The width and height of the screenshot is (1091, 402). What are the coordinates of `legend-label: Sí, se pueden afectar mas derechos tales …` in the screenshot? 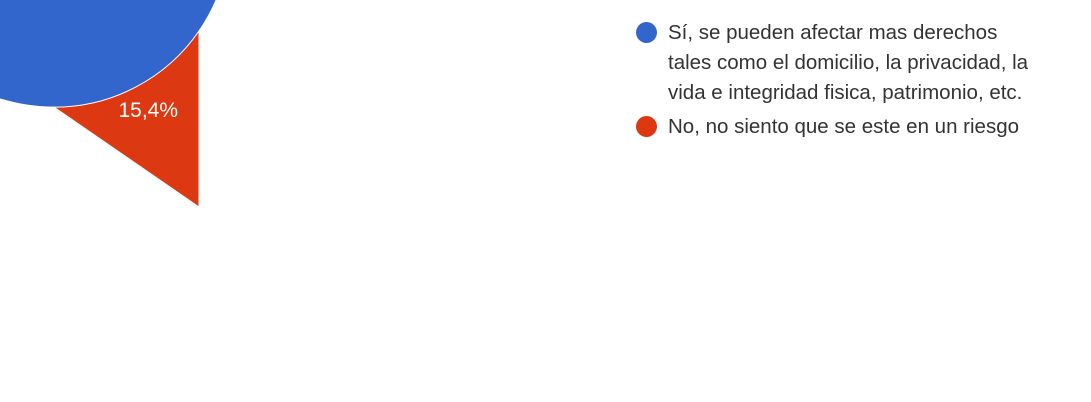 It's located at (848, 62).